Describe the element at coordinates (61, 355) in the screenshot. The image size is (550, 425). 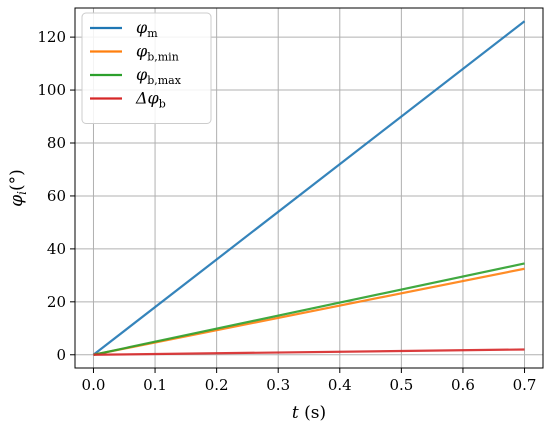
I see `y-tick-label: 0` at that location.